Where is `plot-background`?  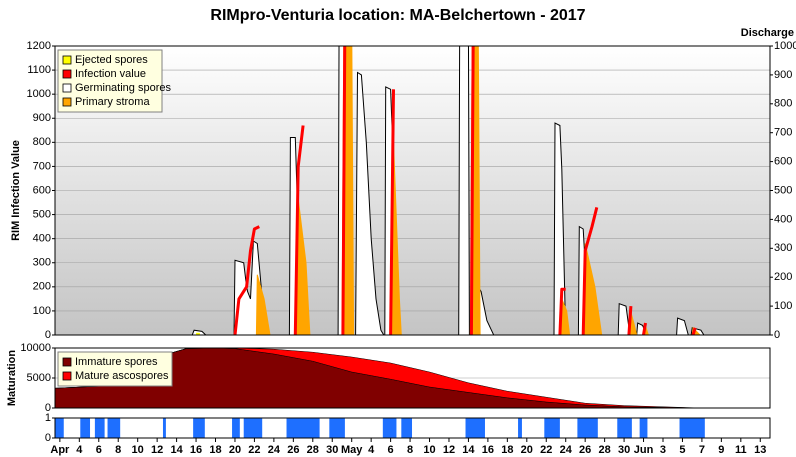
plot-background is located at coordinates (412, 428).